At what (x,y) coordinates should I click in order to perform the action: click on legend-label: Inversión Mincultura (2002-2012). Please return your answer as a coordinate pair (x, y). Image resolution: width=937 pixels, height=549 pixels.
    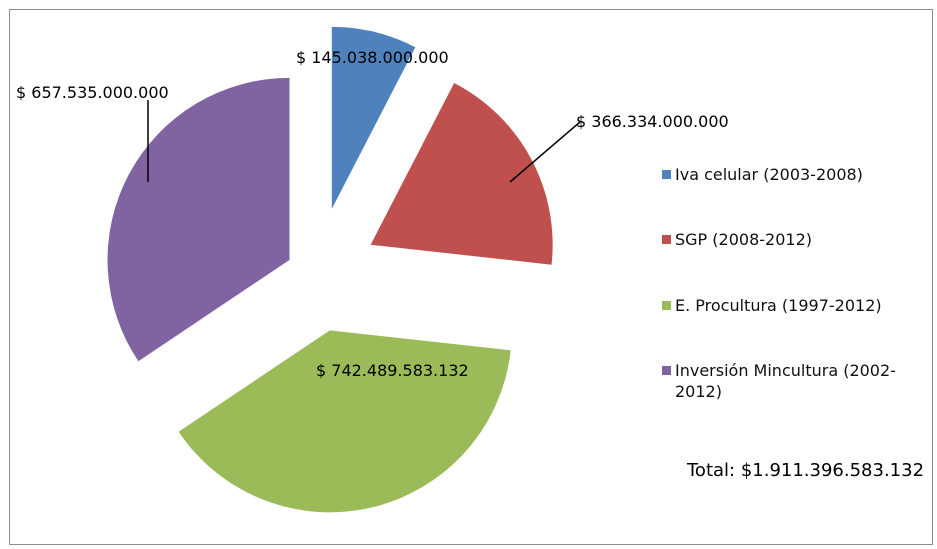
    Looking at the image, I should click on (785, 381).